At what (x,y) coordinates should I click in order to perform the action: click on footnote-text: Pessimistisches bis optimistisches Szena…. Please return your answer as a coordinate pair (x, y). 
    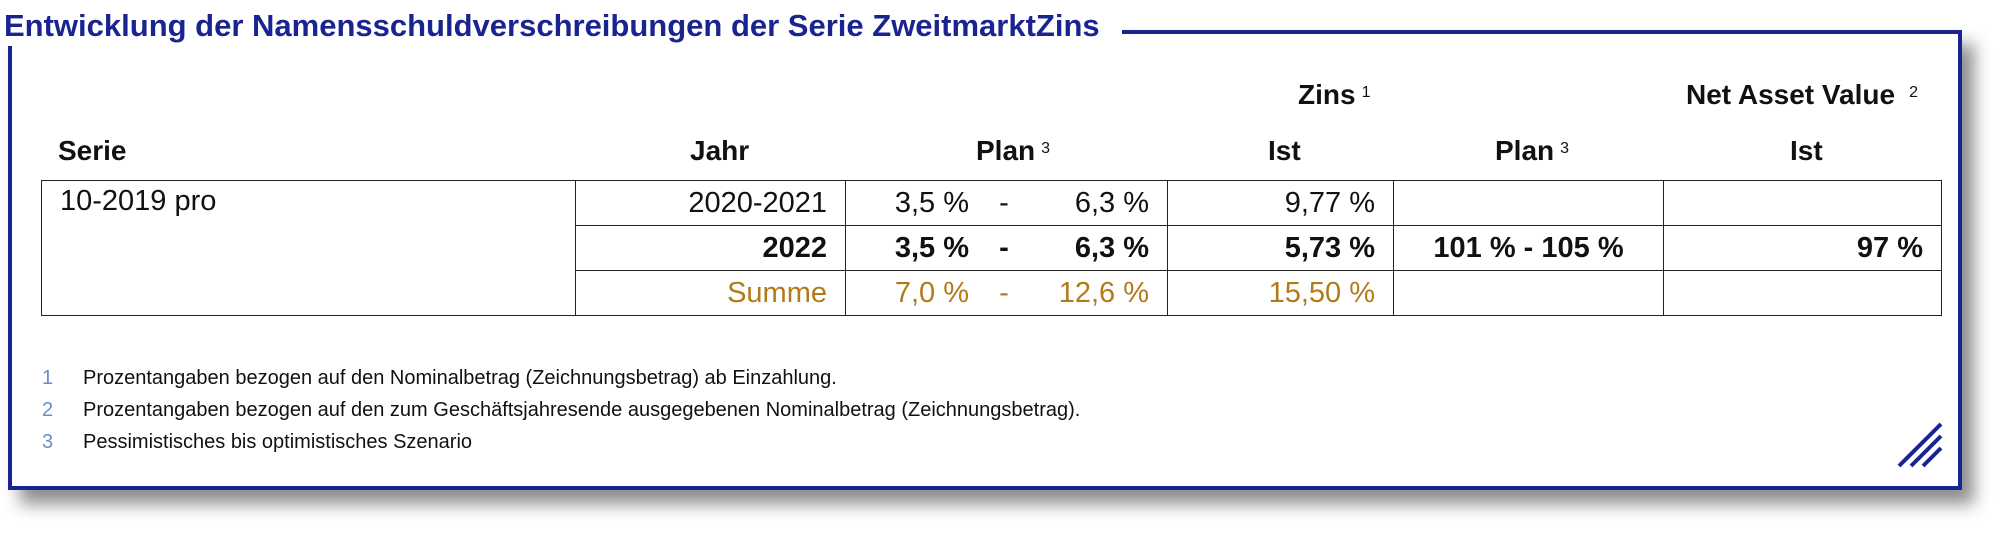
    Looking at the image, I should click on (278, 442).